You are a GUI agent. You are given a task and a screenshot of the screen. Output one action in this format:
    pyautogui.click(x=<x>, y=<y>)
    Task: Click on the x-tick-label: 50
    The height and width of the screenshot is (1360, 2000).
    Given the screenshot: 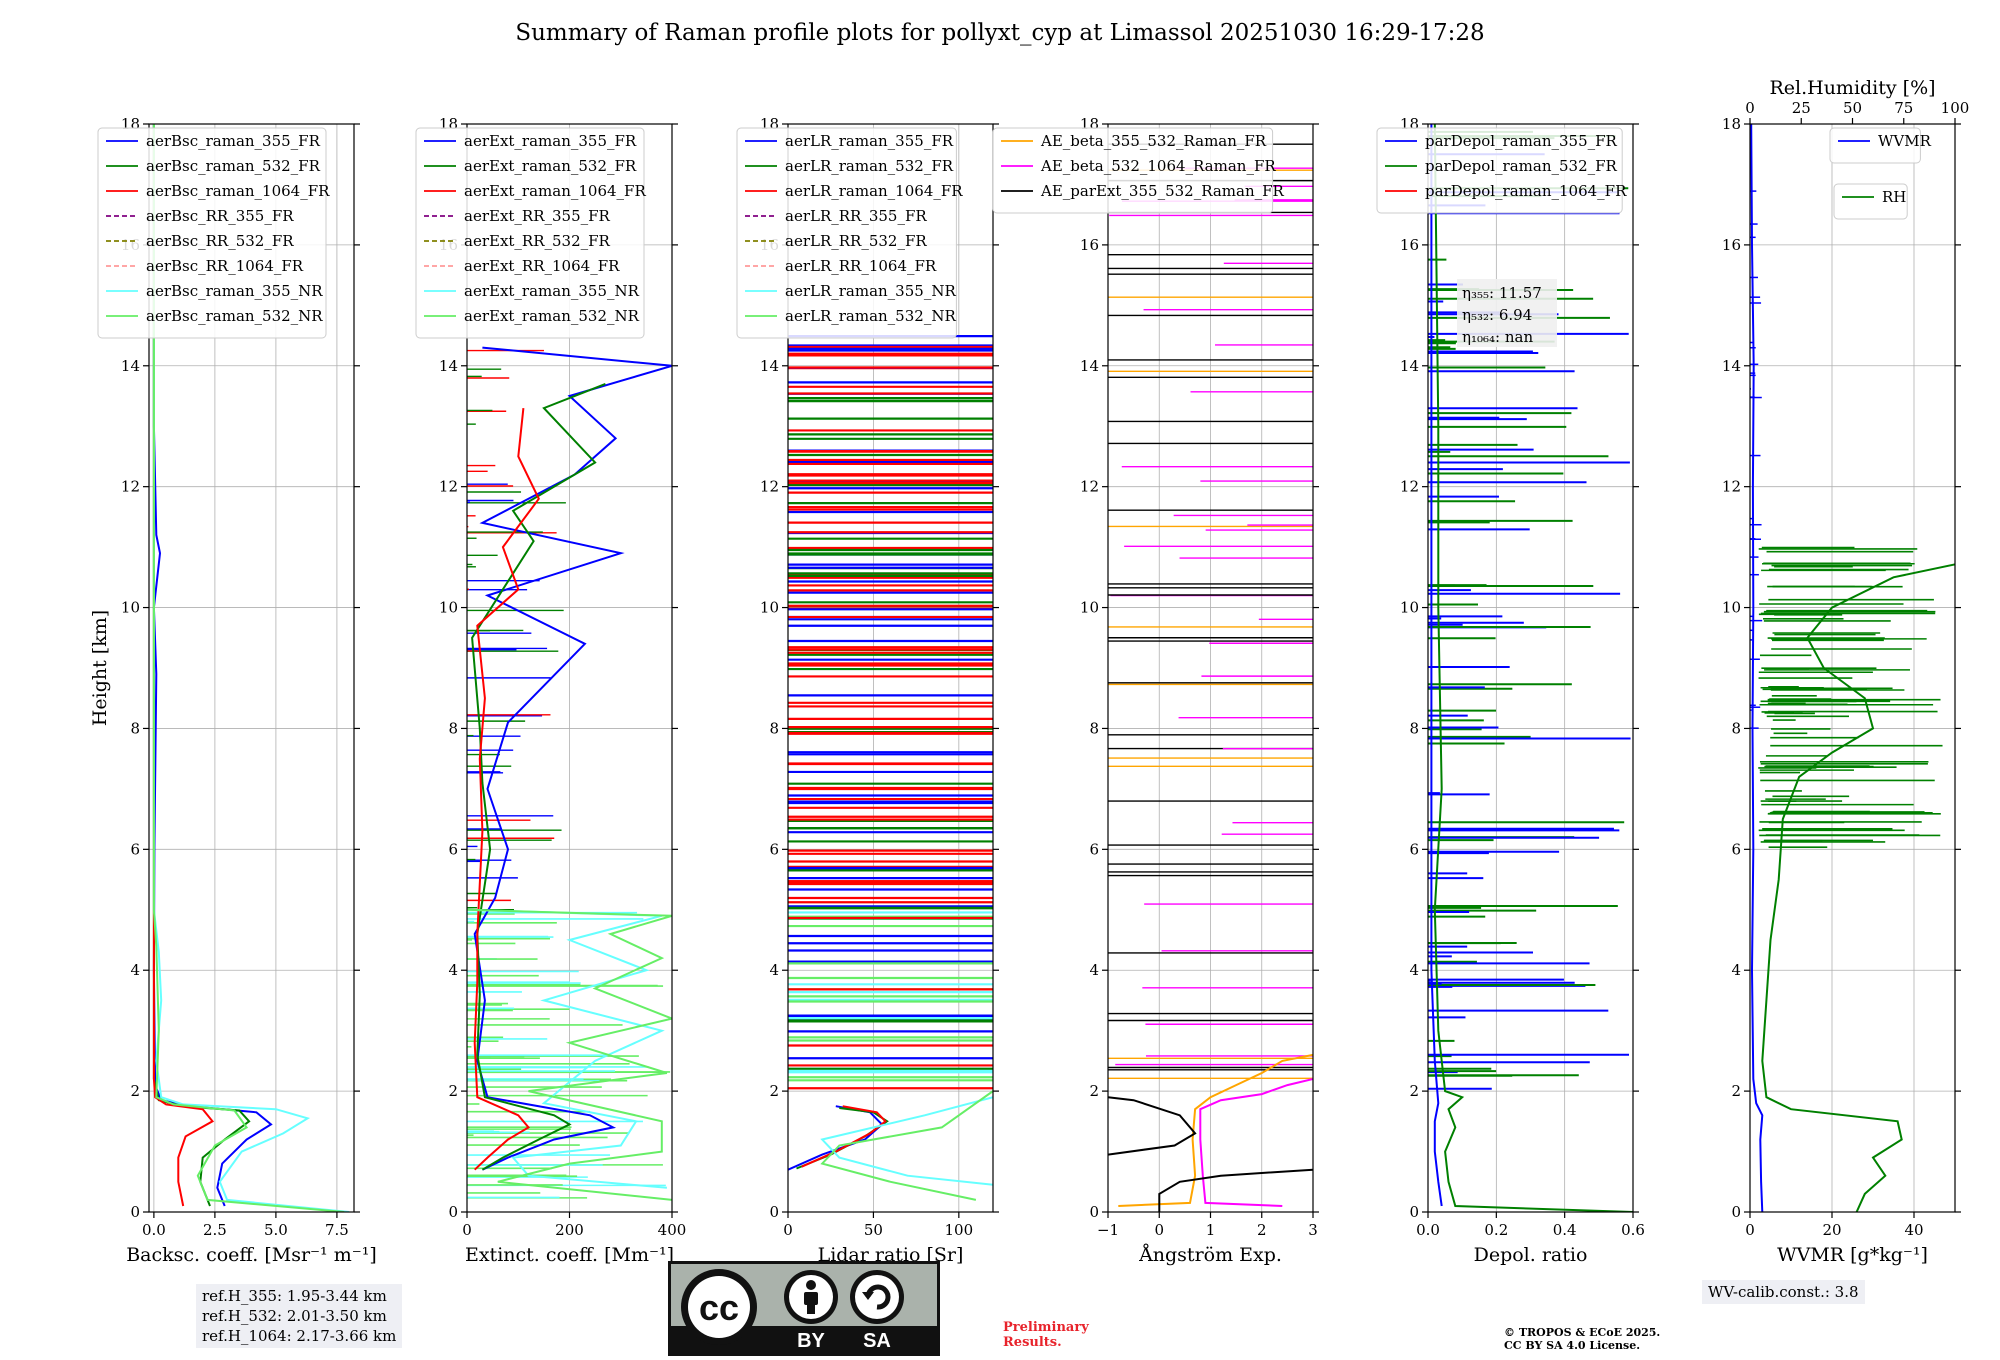 What is the action you would take?
    pyautogui.click(x=873, y=1230)
    